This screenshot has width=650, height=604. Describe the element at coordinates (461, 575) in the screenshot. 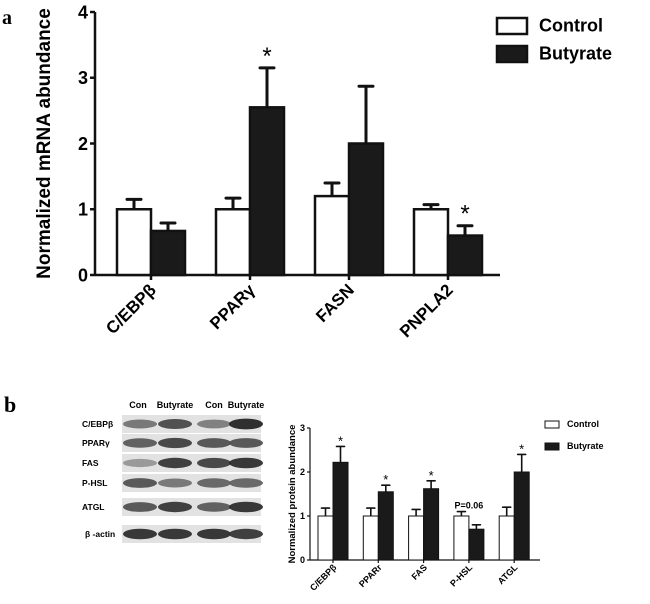

I see `x-tick-label: P-HSL` at that location.